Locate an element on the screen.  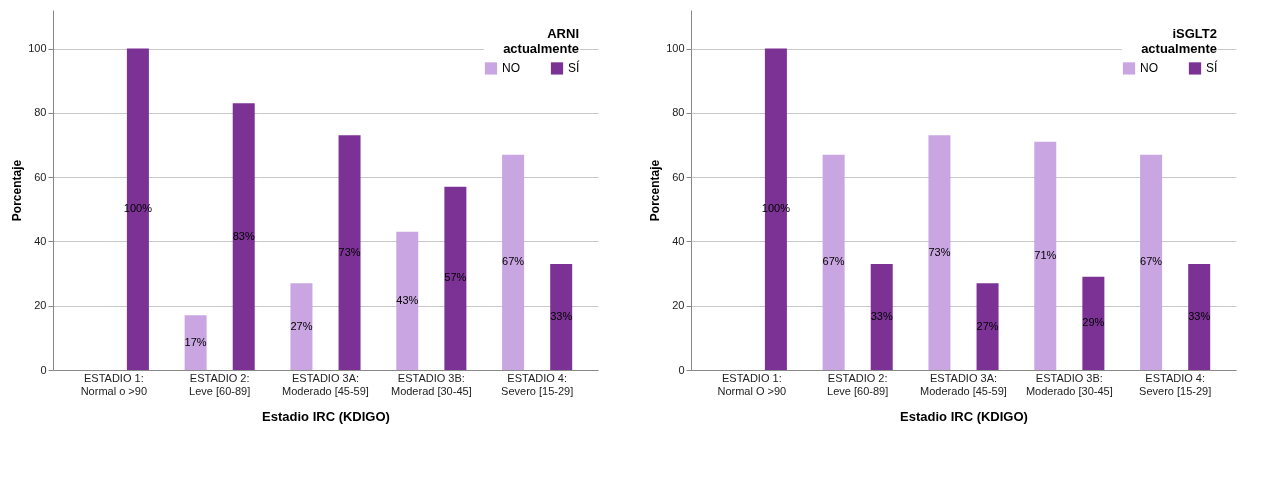
data-label: 83% is located at coordinates (243, 235).